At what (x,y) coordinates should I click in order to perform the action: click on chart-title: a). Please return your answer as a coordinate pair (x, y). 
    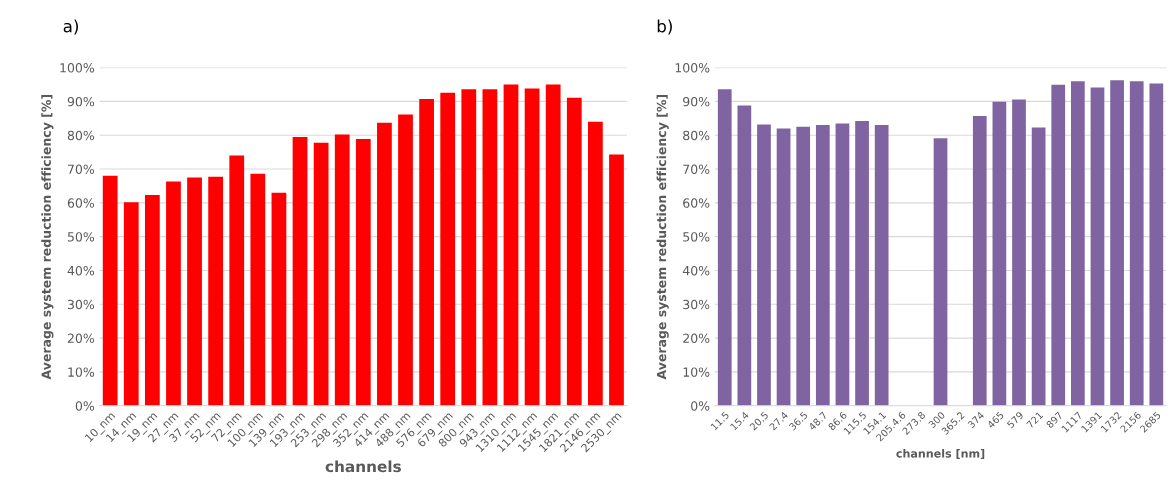
    Looking at the image, I should click on (70, 27).